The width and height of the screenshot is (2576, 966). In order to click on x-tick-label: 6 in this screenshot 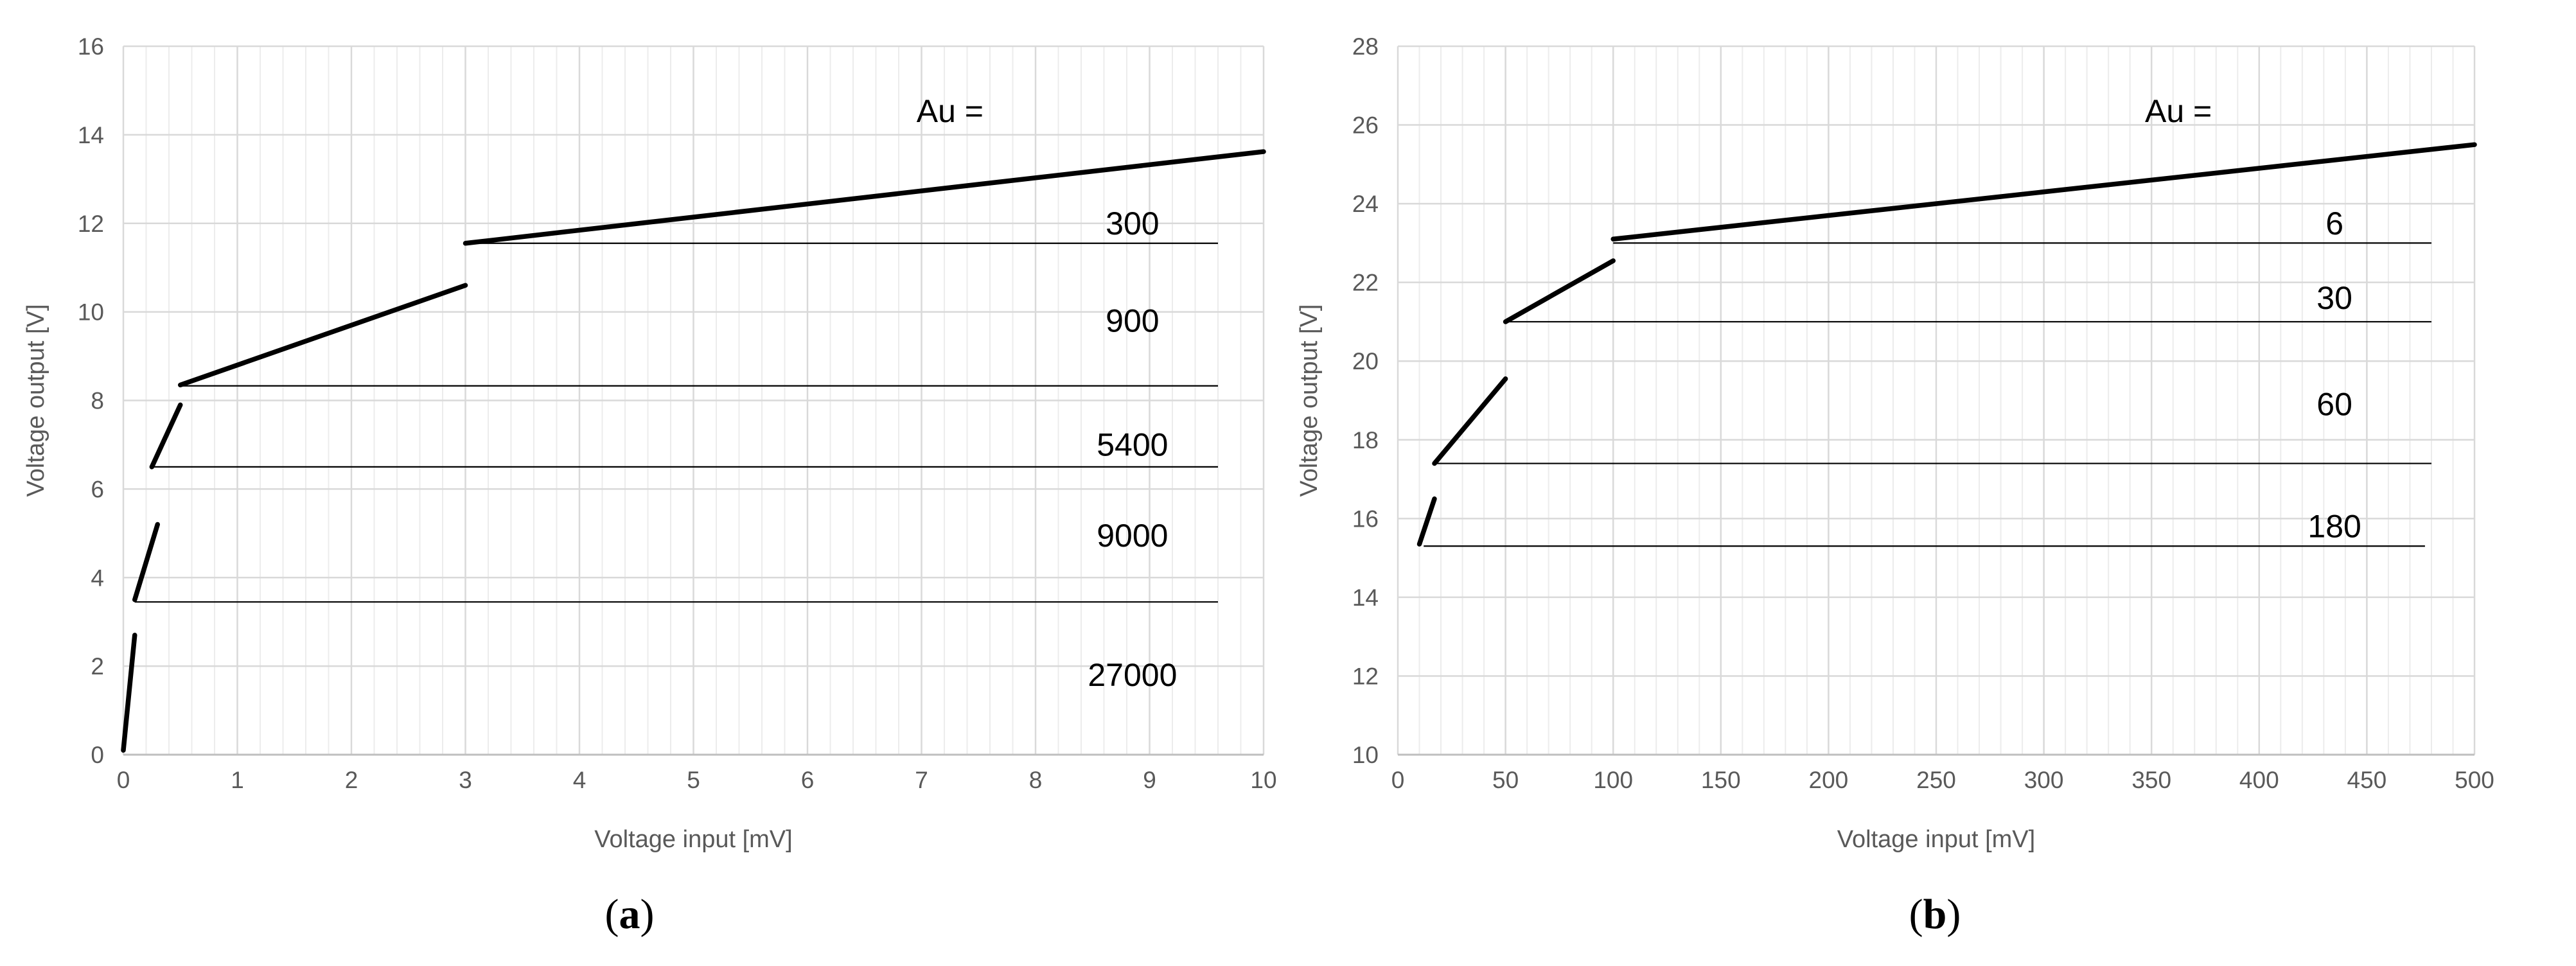, I will do `click(808, 780)`.